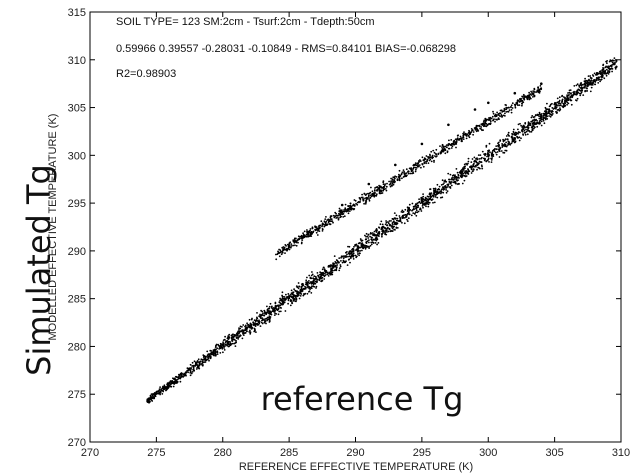 The image size is (639, 475). What do you see at coordinates (77, 204) in the screenshot?
I see `y-tick-label: 295` at bounding box center [77, 204].